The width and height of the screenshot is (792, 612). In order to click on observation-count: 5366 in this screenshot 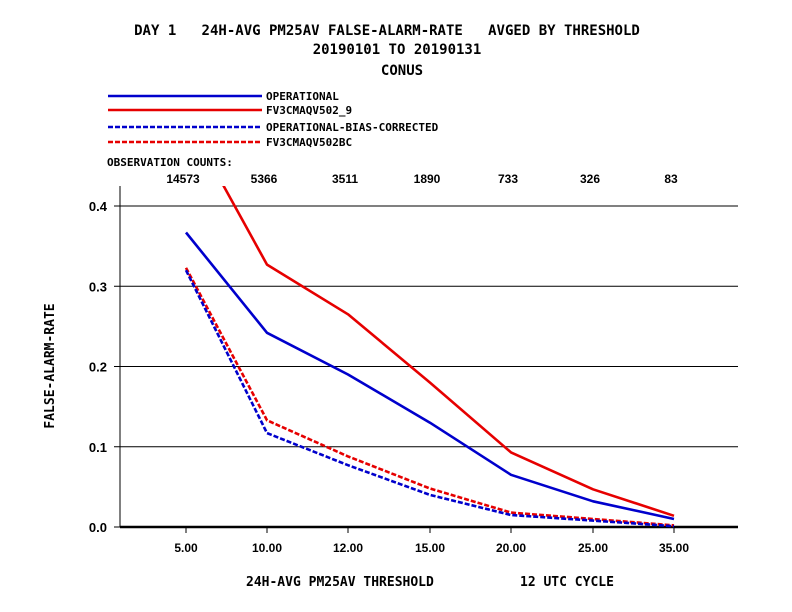, I will do `click(264, 179)`.